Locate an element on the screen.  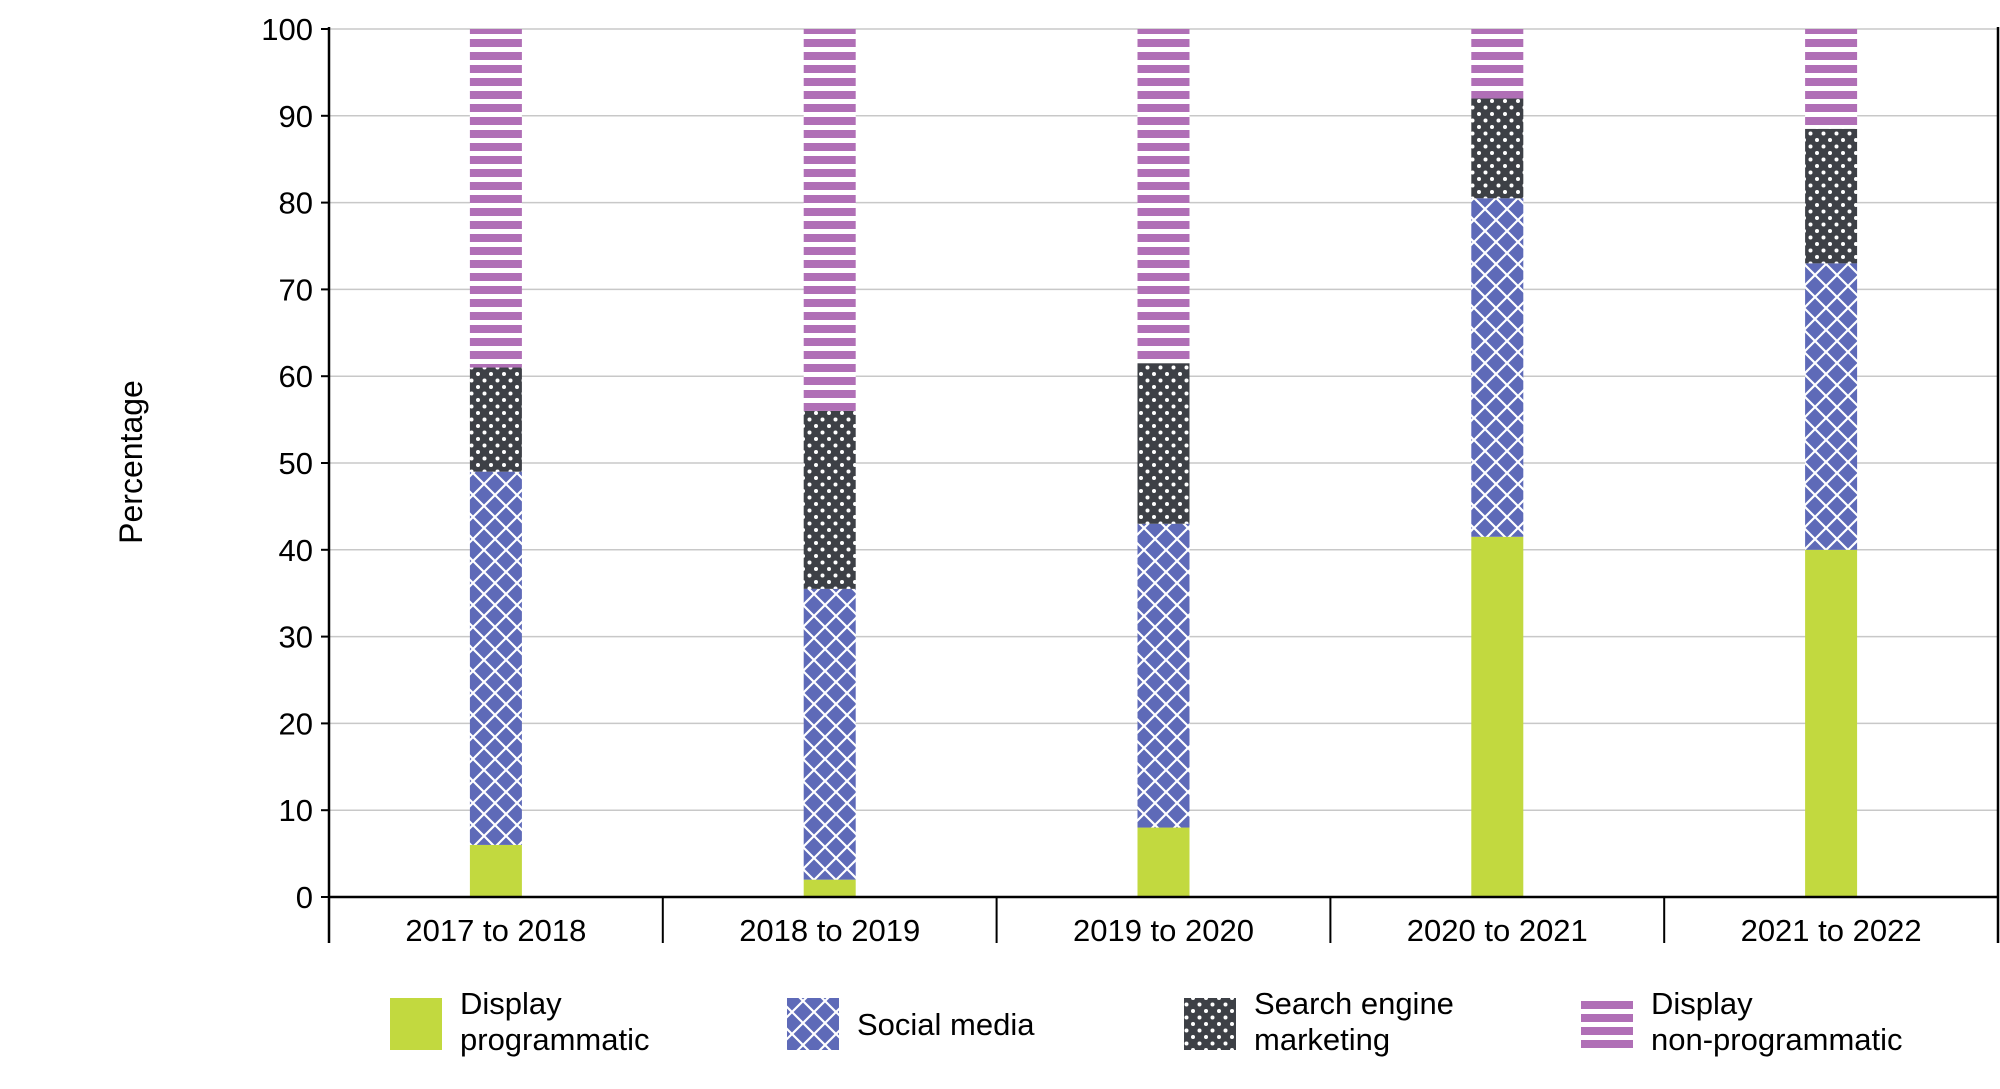
legend-label: Search engine marketing is located at coordinates (1354, 1021).